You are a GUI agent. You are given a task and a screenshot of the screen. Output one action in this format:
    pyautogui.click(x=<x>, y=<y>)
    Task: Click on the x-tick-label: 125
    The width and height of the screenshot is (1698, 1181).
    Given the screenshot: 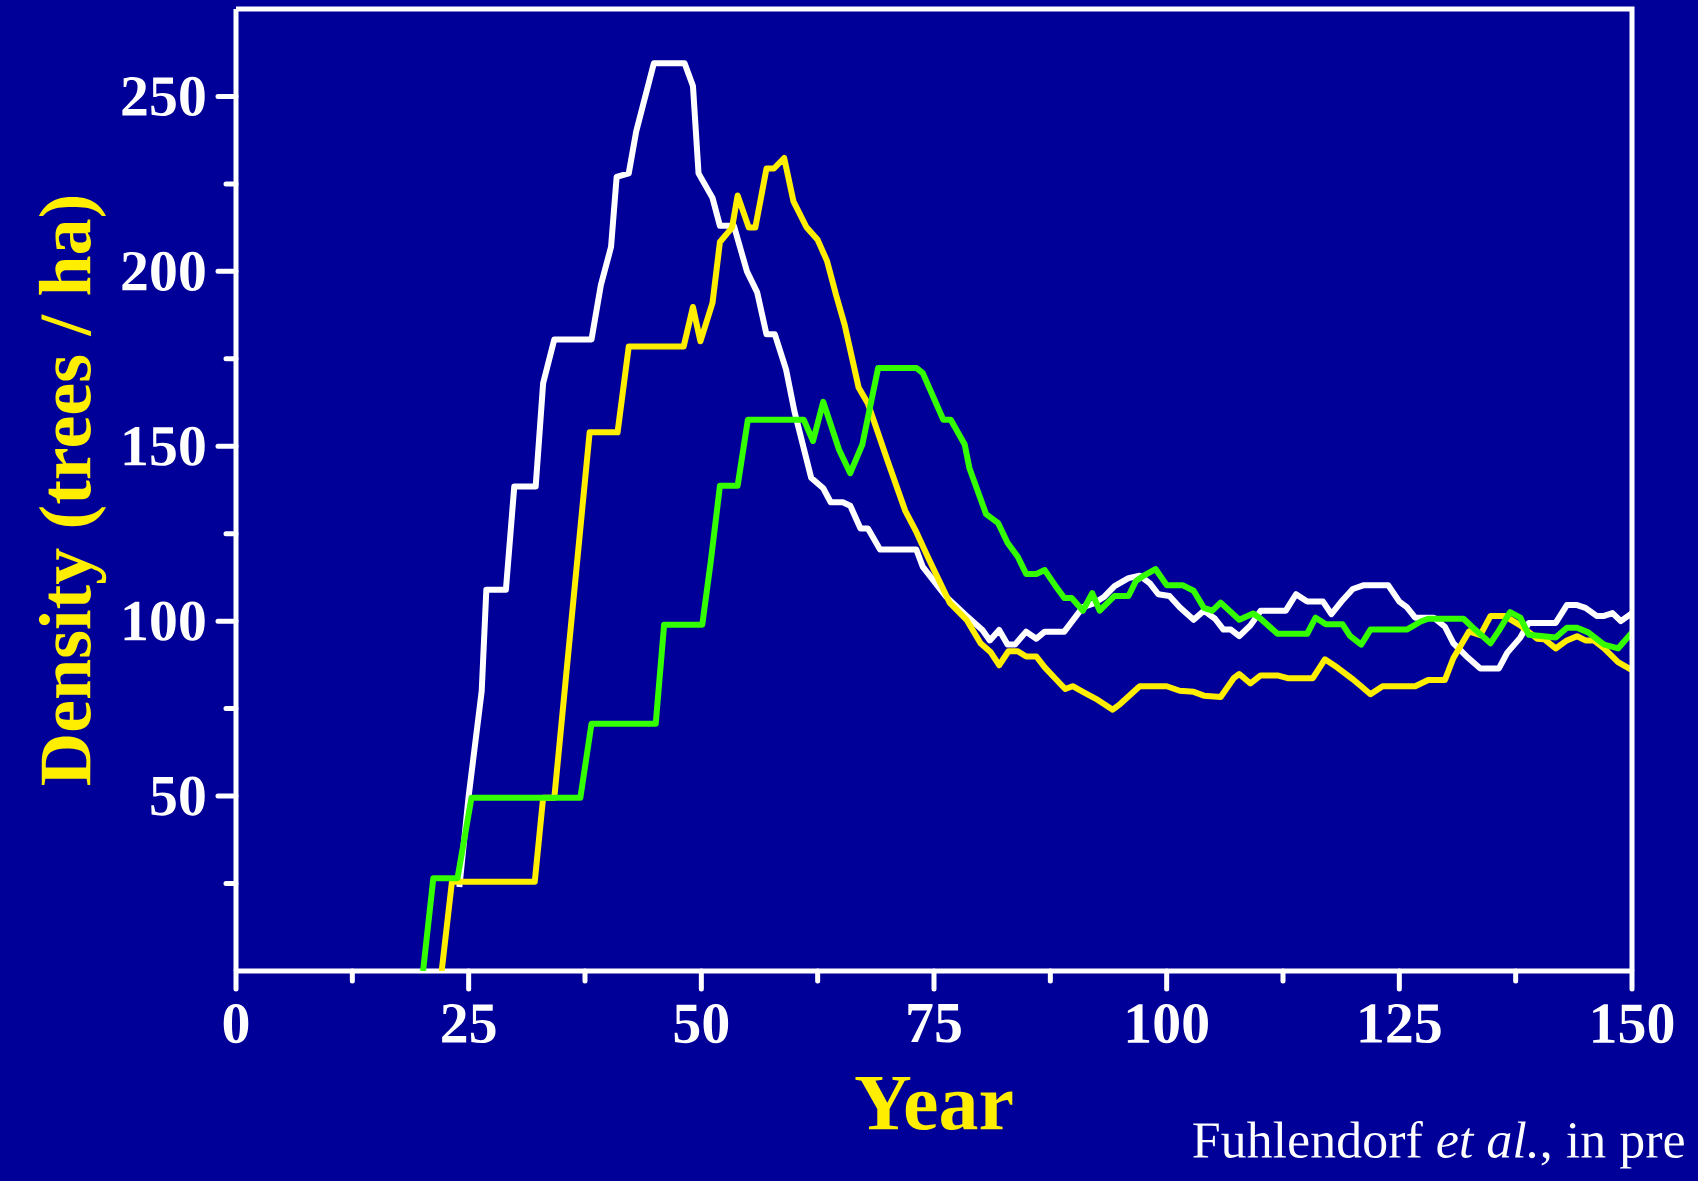 What is the action you would take?
    pyautogui.click(x=1400, y=1024)
    